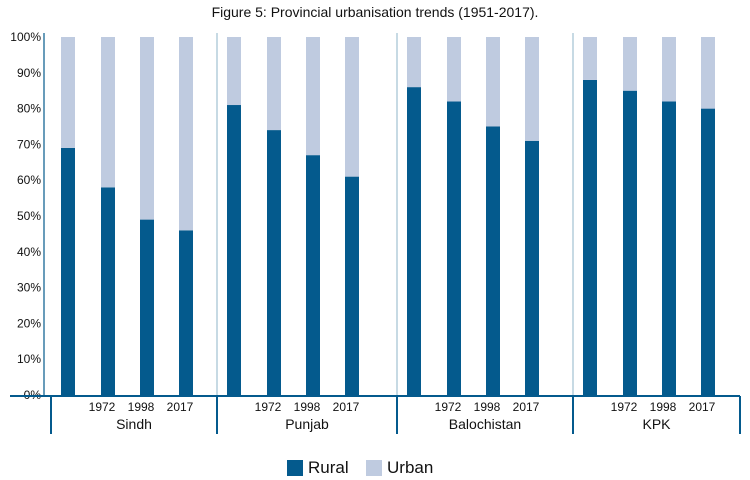  Describe the element at coordinates (29, 109) in the screenshot. I see `y-tick-label: 80%` at that location.